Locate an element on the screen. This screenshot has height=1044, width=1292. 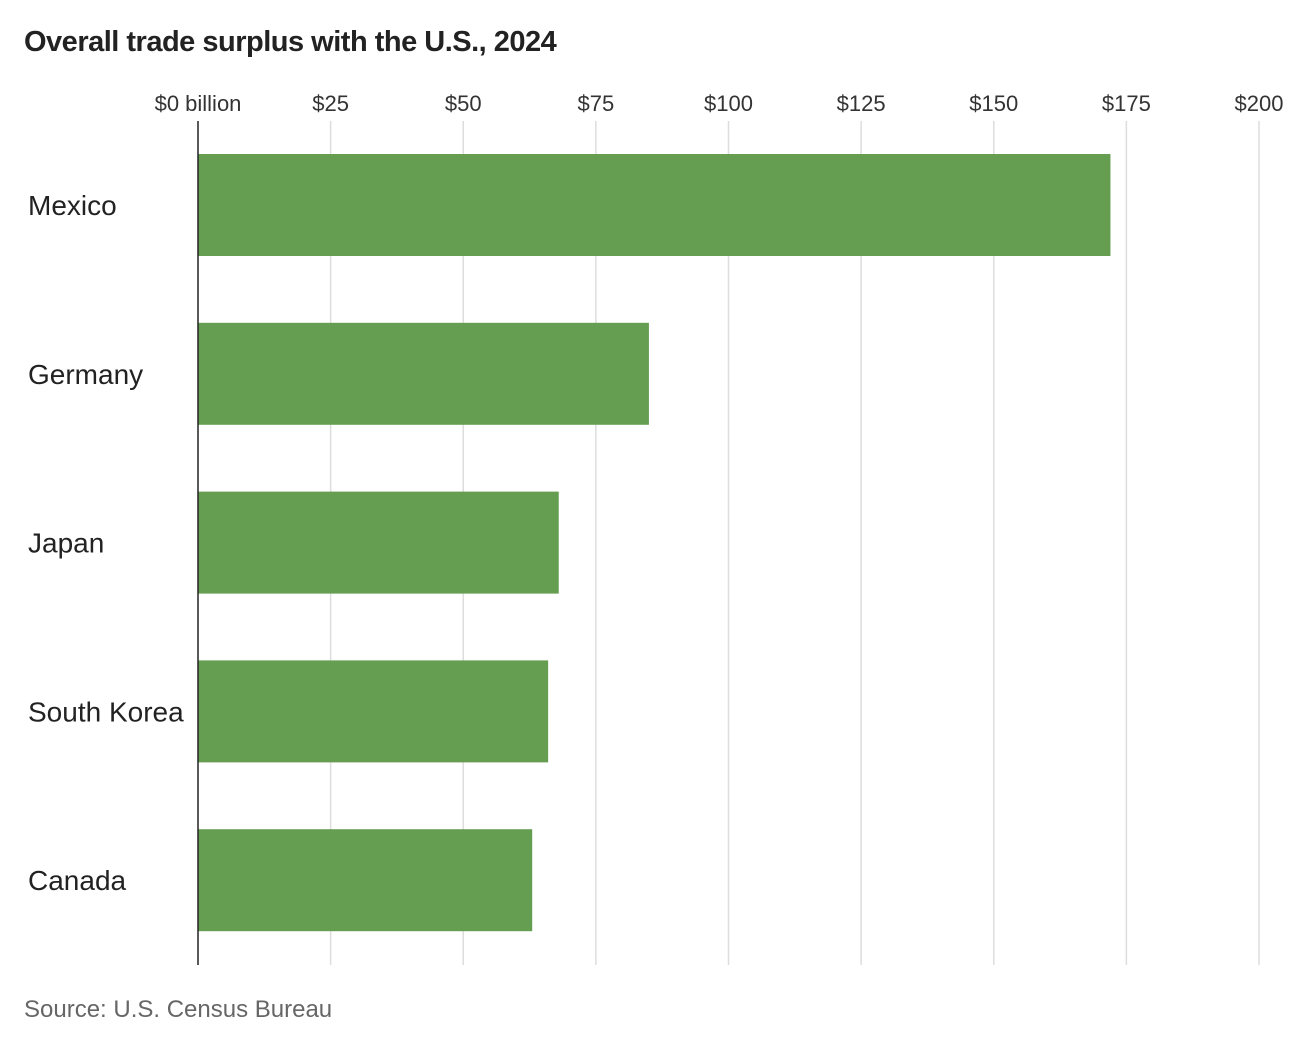
x-tick-label: $175 is located at coordinates (1126, 103).